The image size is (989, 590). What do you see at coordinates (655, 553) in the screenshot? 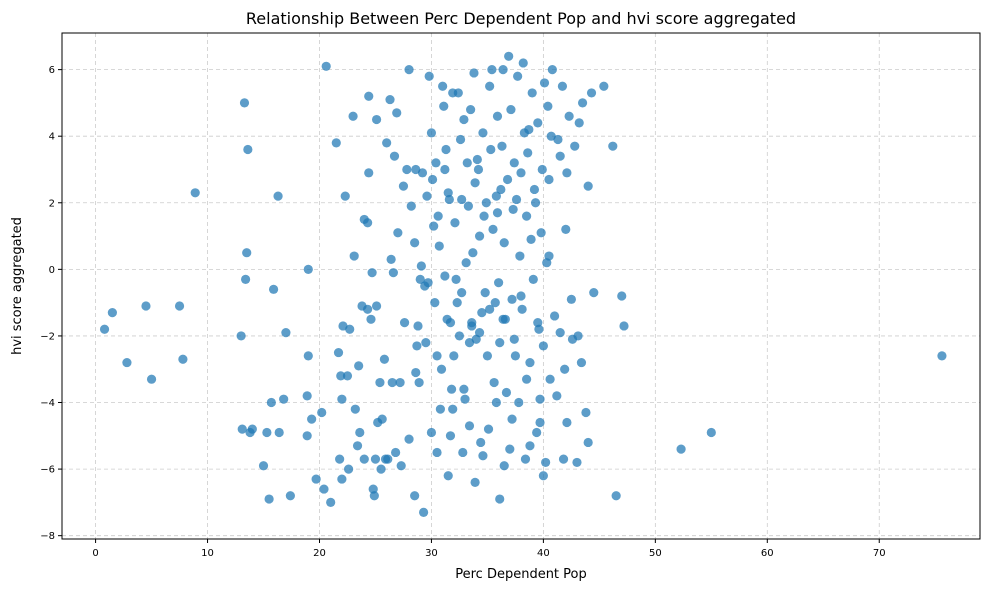
I see `x-tick-label: 50` at bounding box center [655, 553].